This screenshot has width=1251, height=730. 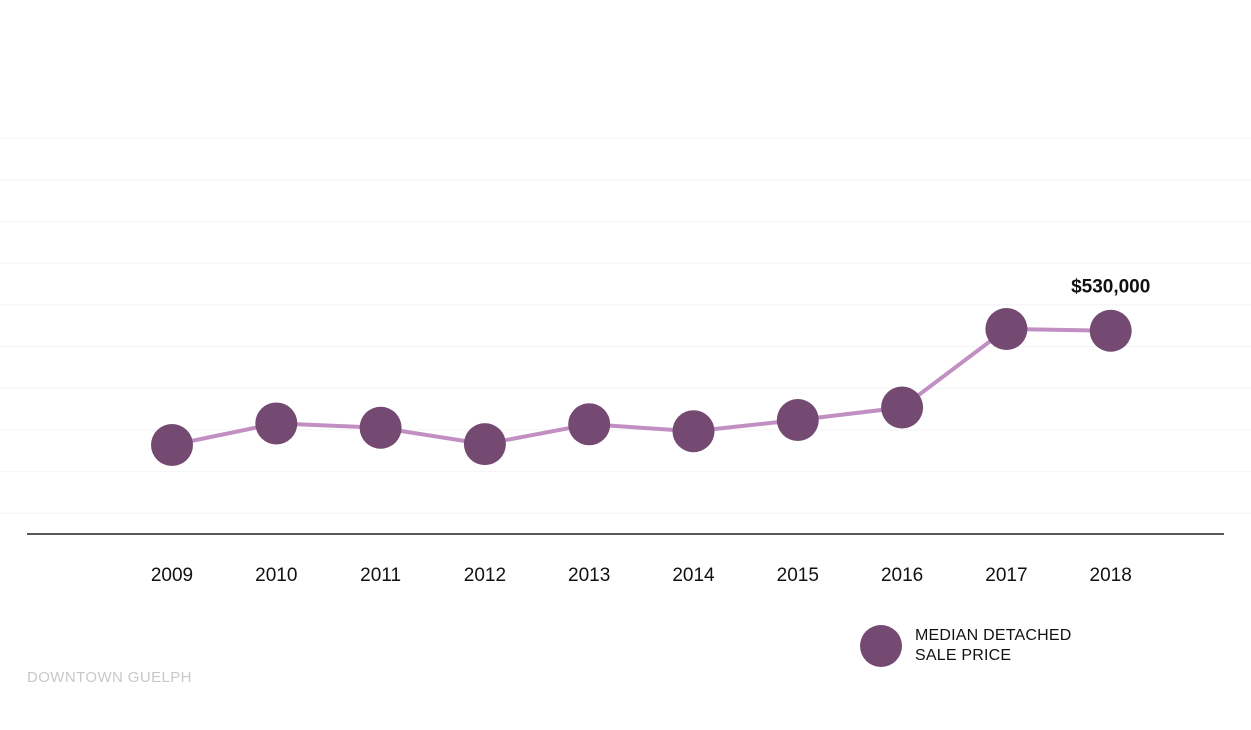 What do you see at coordinates (485, 575) in the screenshot?
I see `x-tick-label: 2012` at bounding box center [485, 575].